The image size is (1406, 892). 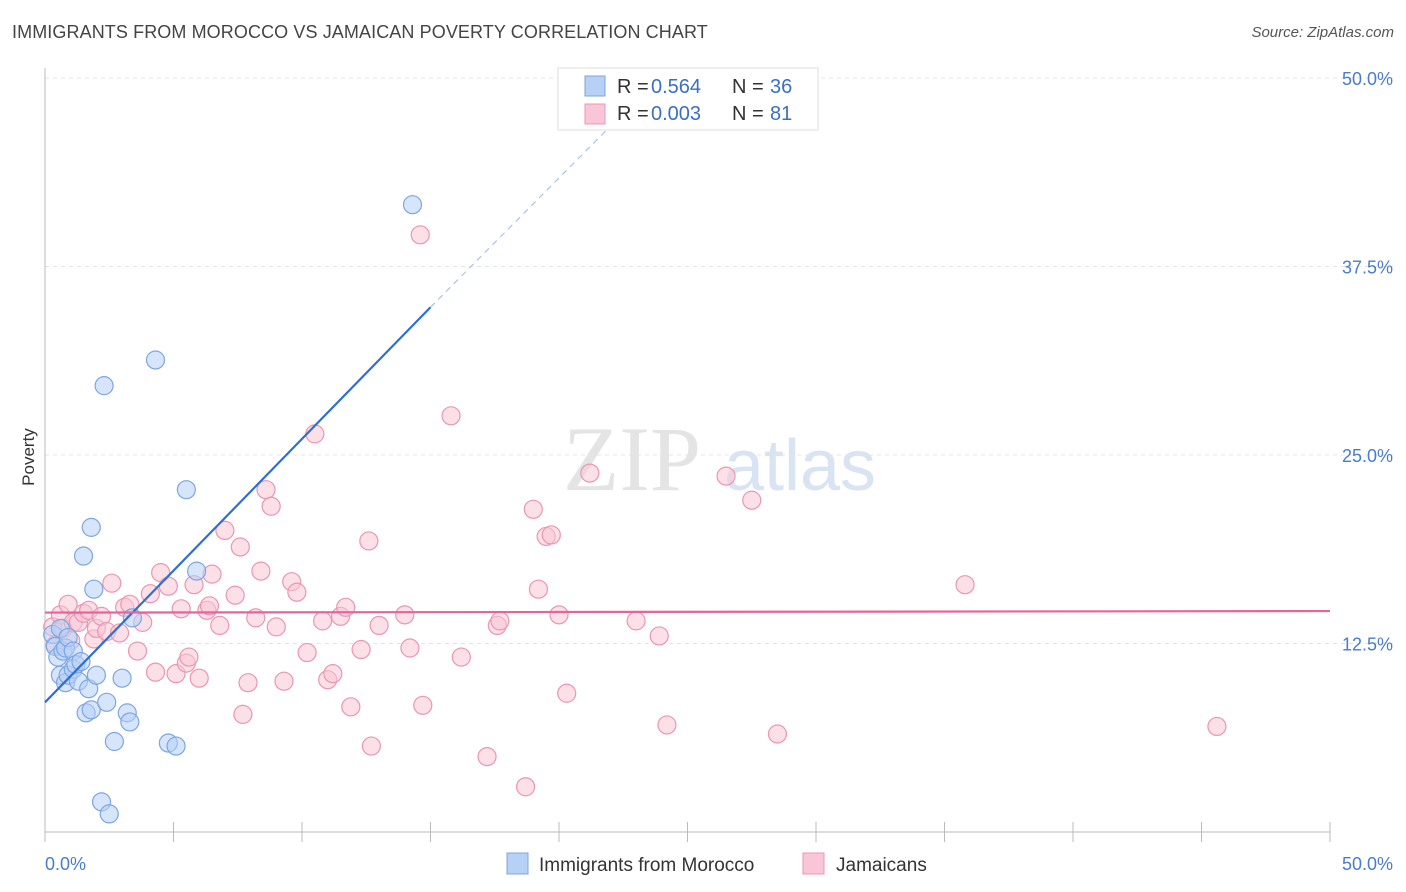 I want to click on y-tick-label-2: 37.5%, so click(x=1367, y=268).